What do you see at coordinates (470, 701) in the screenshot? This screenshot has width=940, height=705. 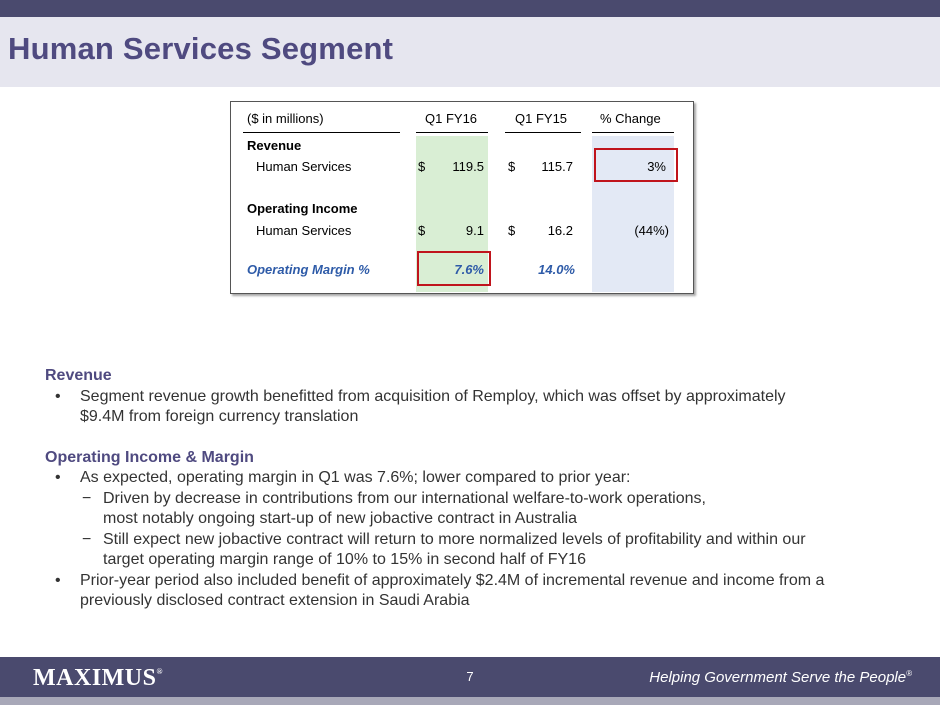 I see `footer-strip` at bounding box center [470, 701].